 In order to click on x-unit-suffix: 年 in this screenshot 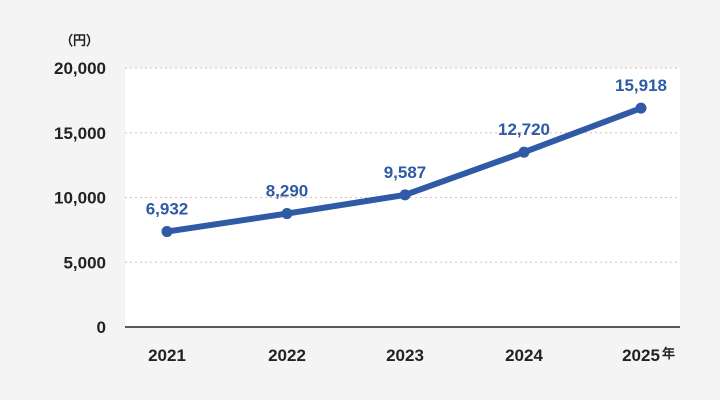, I will do `click(668, 353)`.